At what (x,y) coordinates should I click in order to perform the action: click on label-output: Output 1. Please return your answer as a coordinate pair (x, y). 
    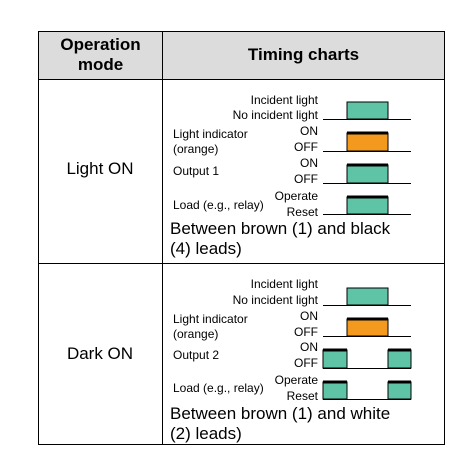
    Looking at the image, I should click on (196, 171).